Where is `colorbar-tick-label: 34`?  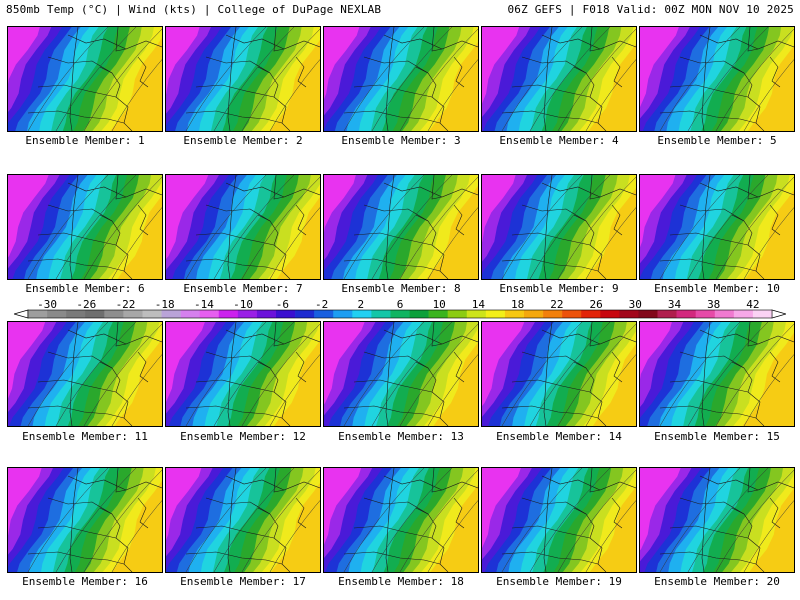 colorbar-tick-label: 34 is located at coordinates (675, 304).